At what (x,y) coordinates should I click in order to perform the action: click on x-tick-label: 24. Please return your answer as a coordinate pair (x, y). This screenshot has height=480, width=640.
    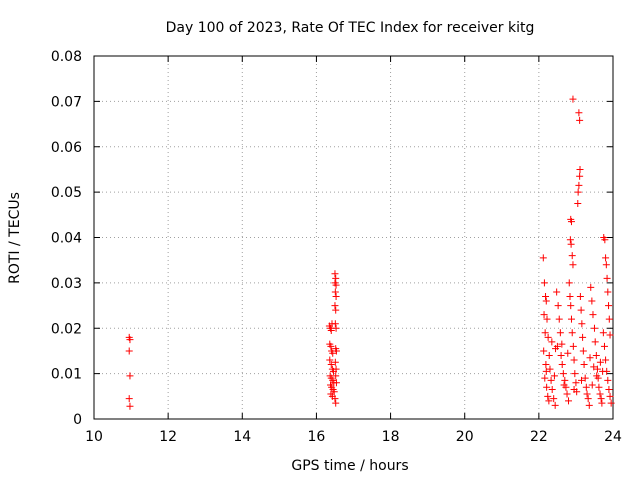
    Looking at the image, I should click on (613, 437).